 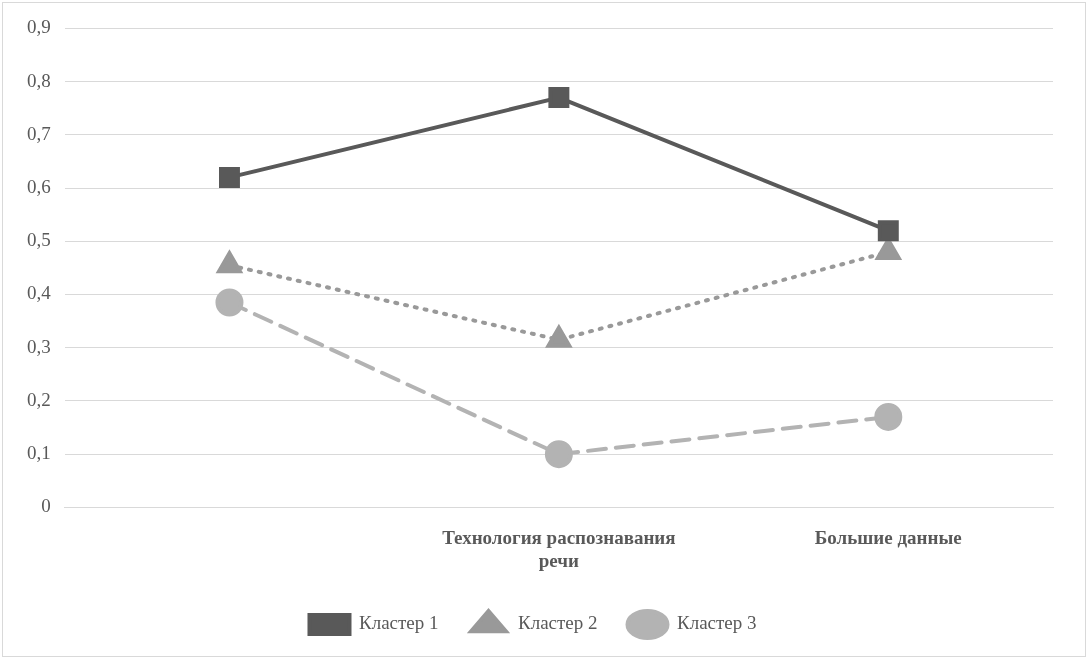 I want to click on y-tick-label: 0,6, so click(x=39, y=187).